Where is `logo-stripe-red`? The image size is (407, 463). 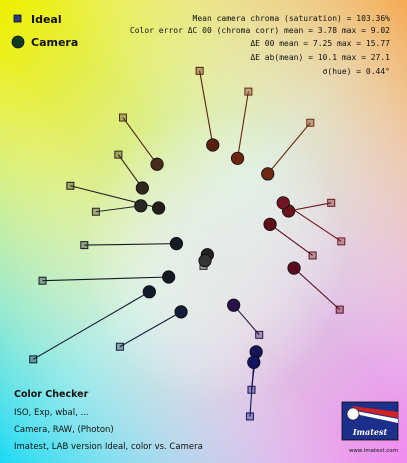 logo-stripe-red is located at coordinates (375, 412).